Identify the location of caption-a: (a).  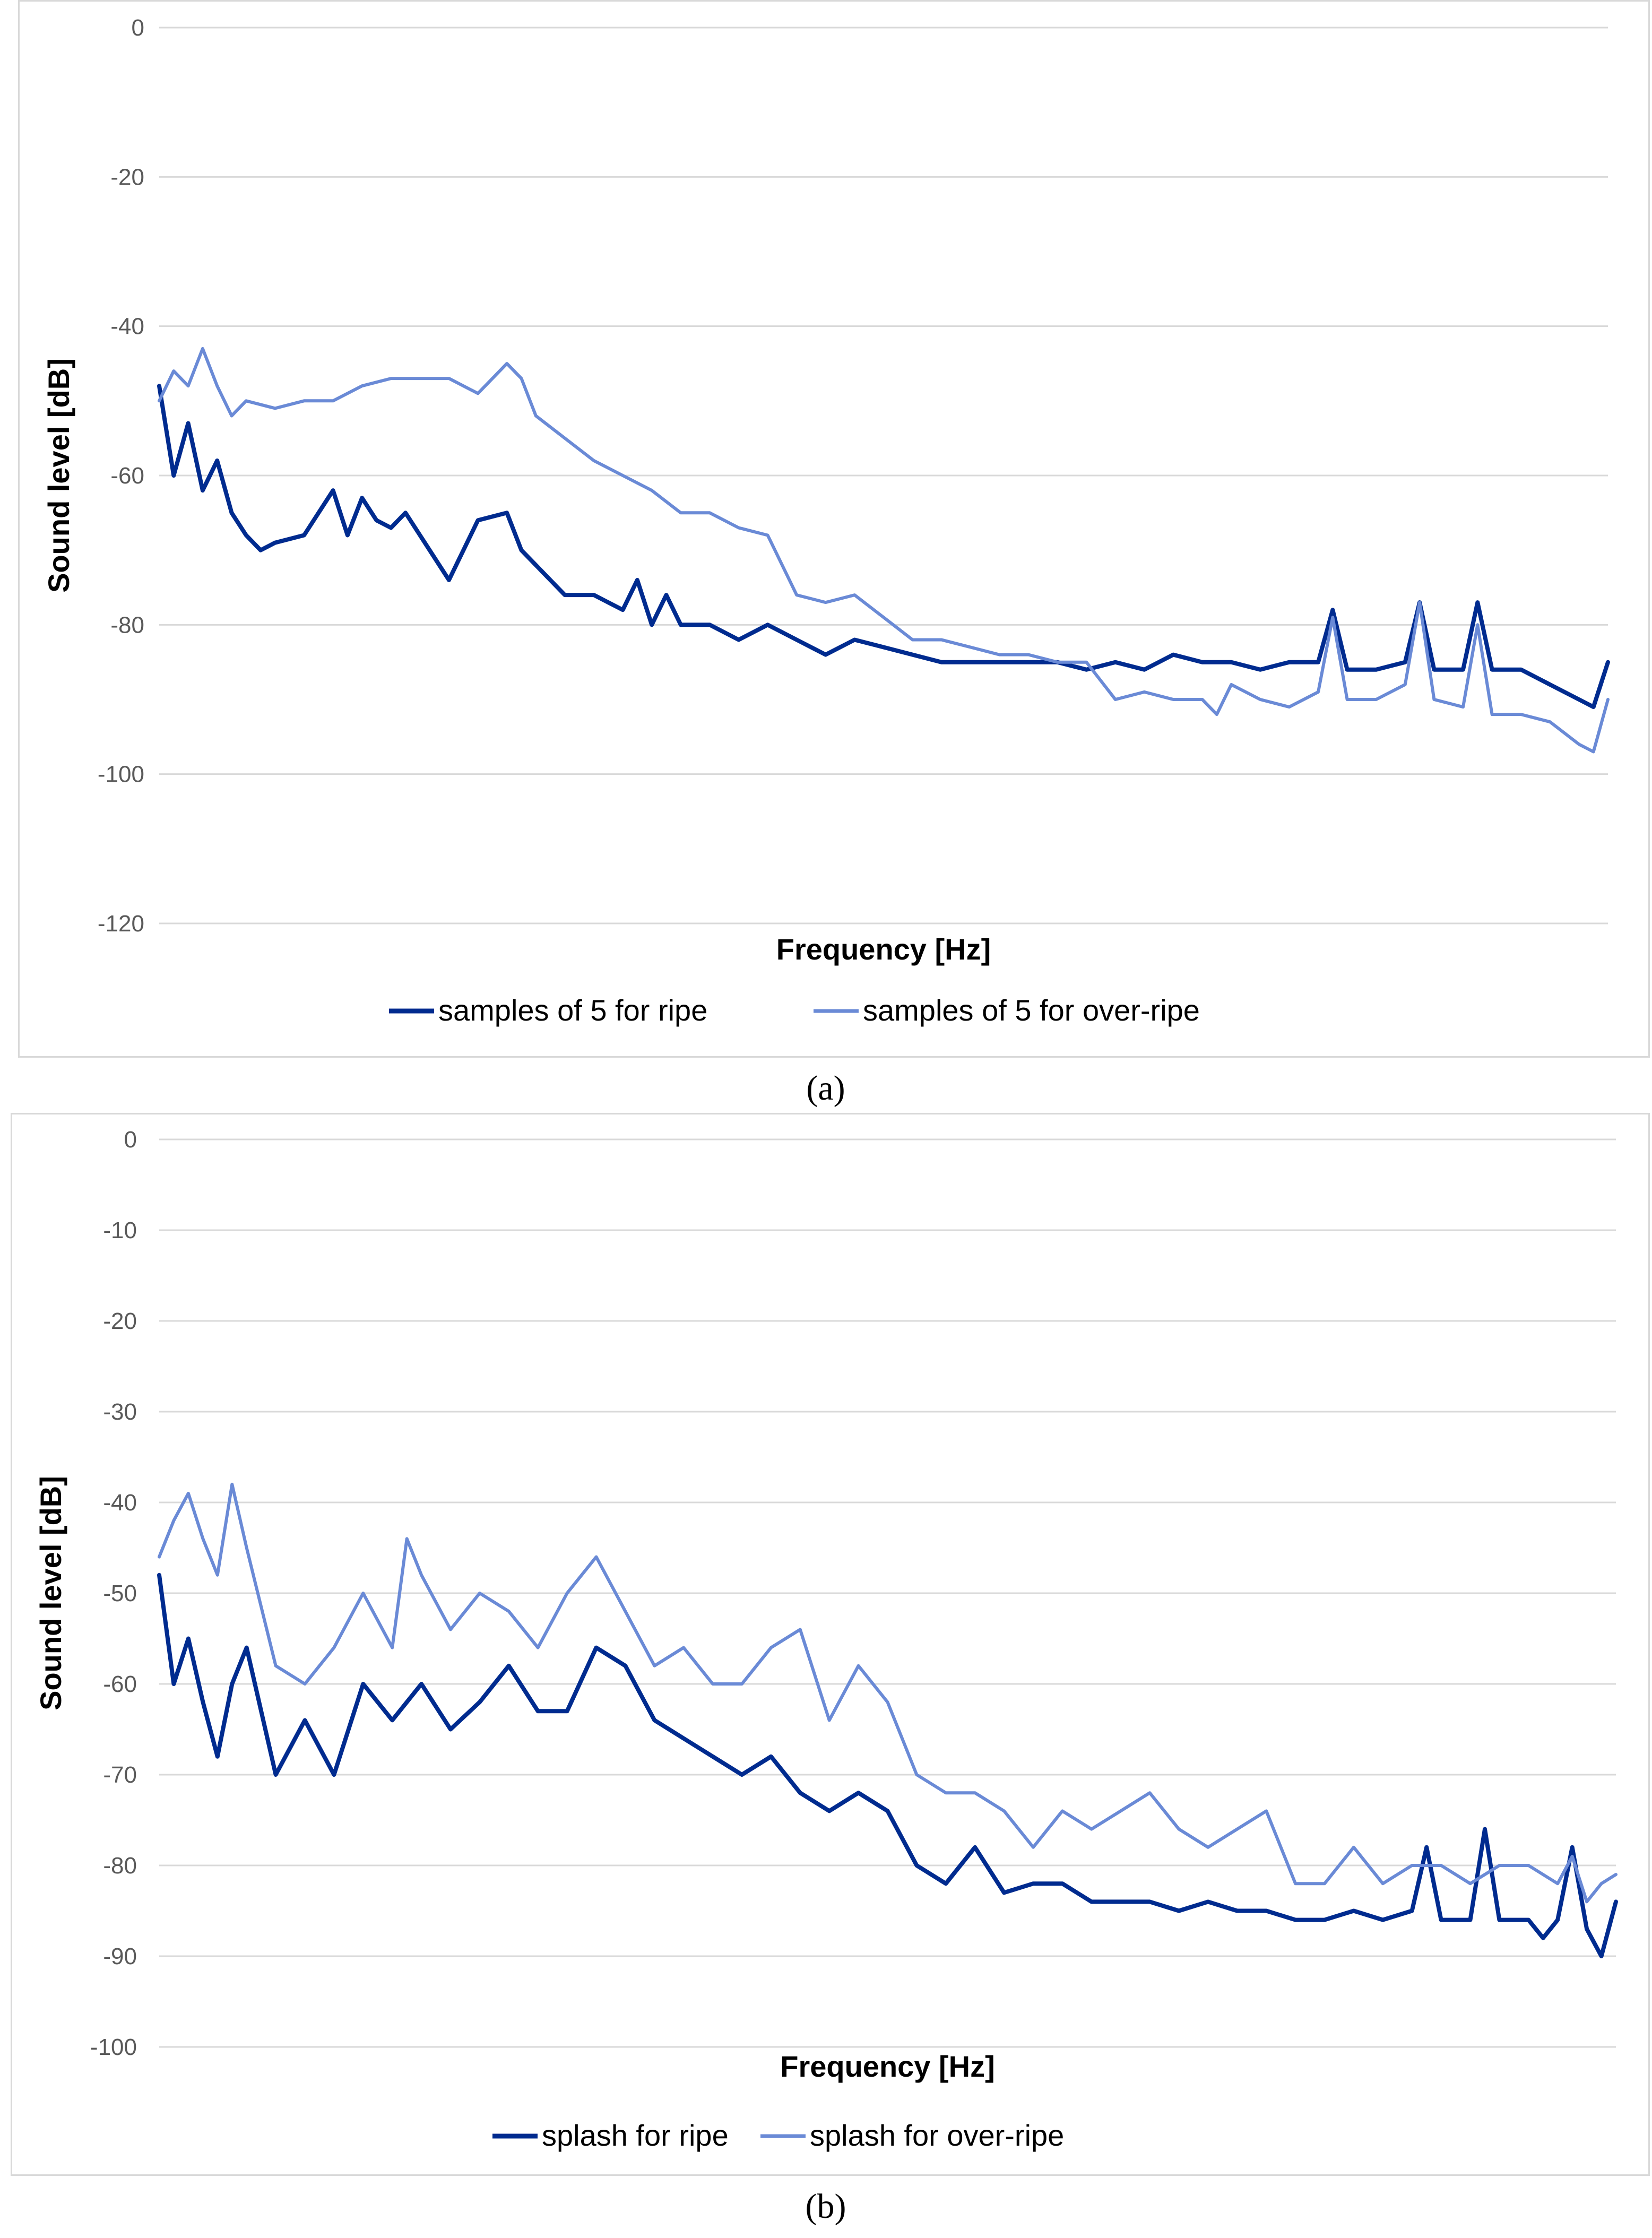
(826, 1088).